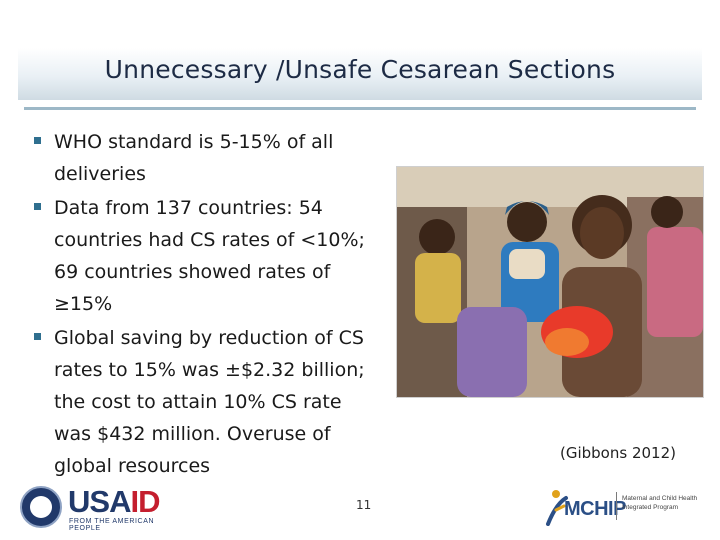  What do you see at coordinates (145, 501) in the screenshot?
I see `usaid-wordmark-id: ID` at bounding box center [145, 501].